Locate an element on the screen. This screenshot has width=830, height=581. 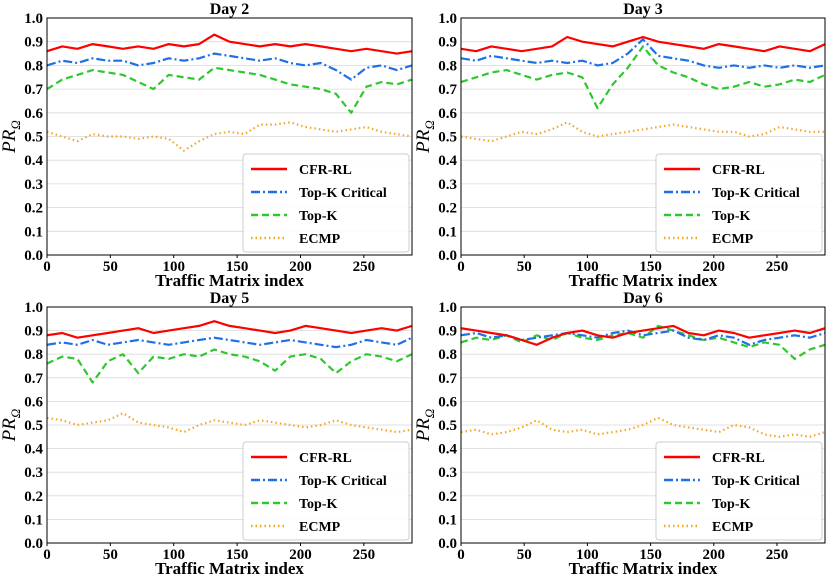
chart-title: Day 2 is located at coordinates (230, 9).